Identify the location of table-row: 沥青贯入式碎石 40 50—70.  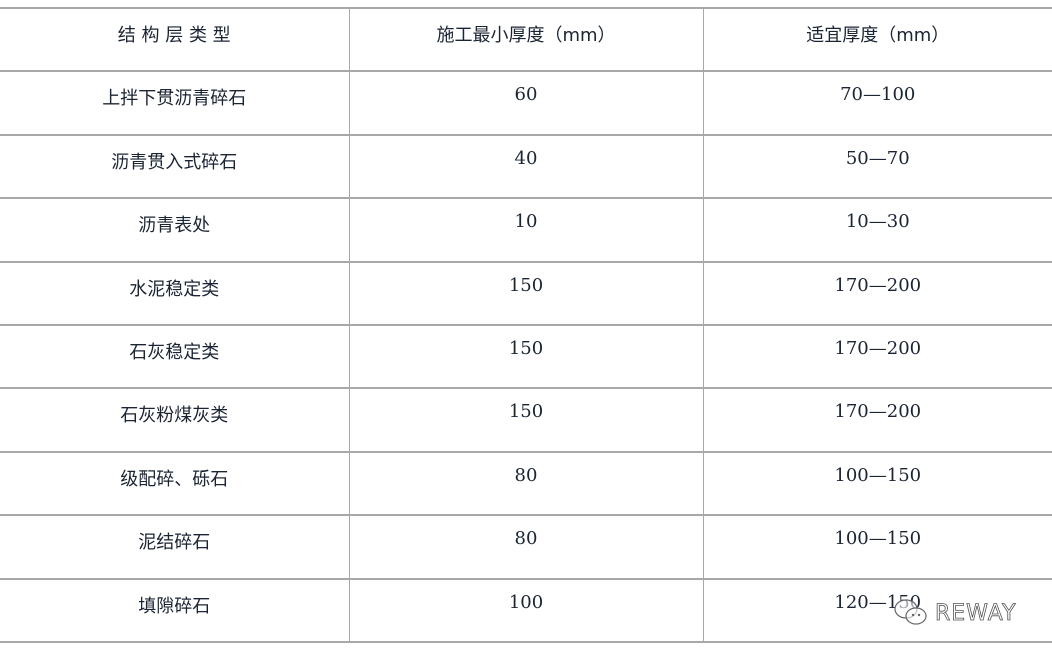
(526, 166).